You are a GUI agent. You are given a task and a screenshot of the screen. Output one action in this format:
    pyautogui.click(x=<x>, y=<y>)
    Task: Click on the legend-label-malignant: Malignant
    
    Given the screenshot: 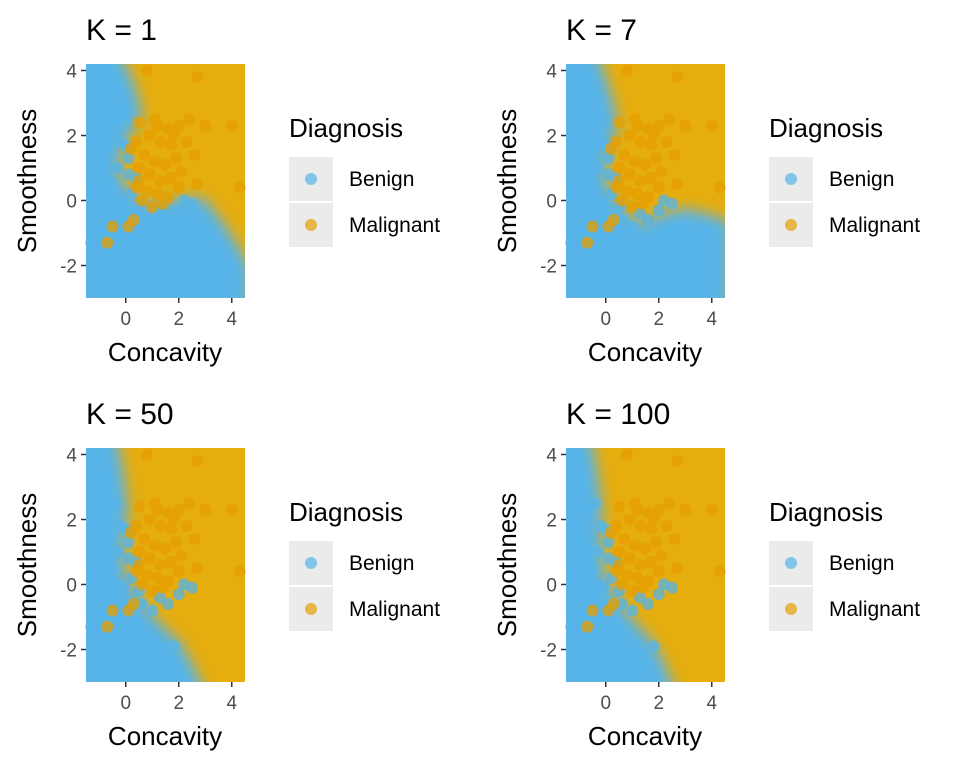 What is the action you would take?
    pyautogui.click(x=394, y=225)
    